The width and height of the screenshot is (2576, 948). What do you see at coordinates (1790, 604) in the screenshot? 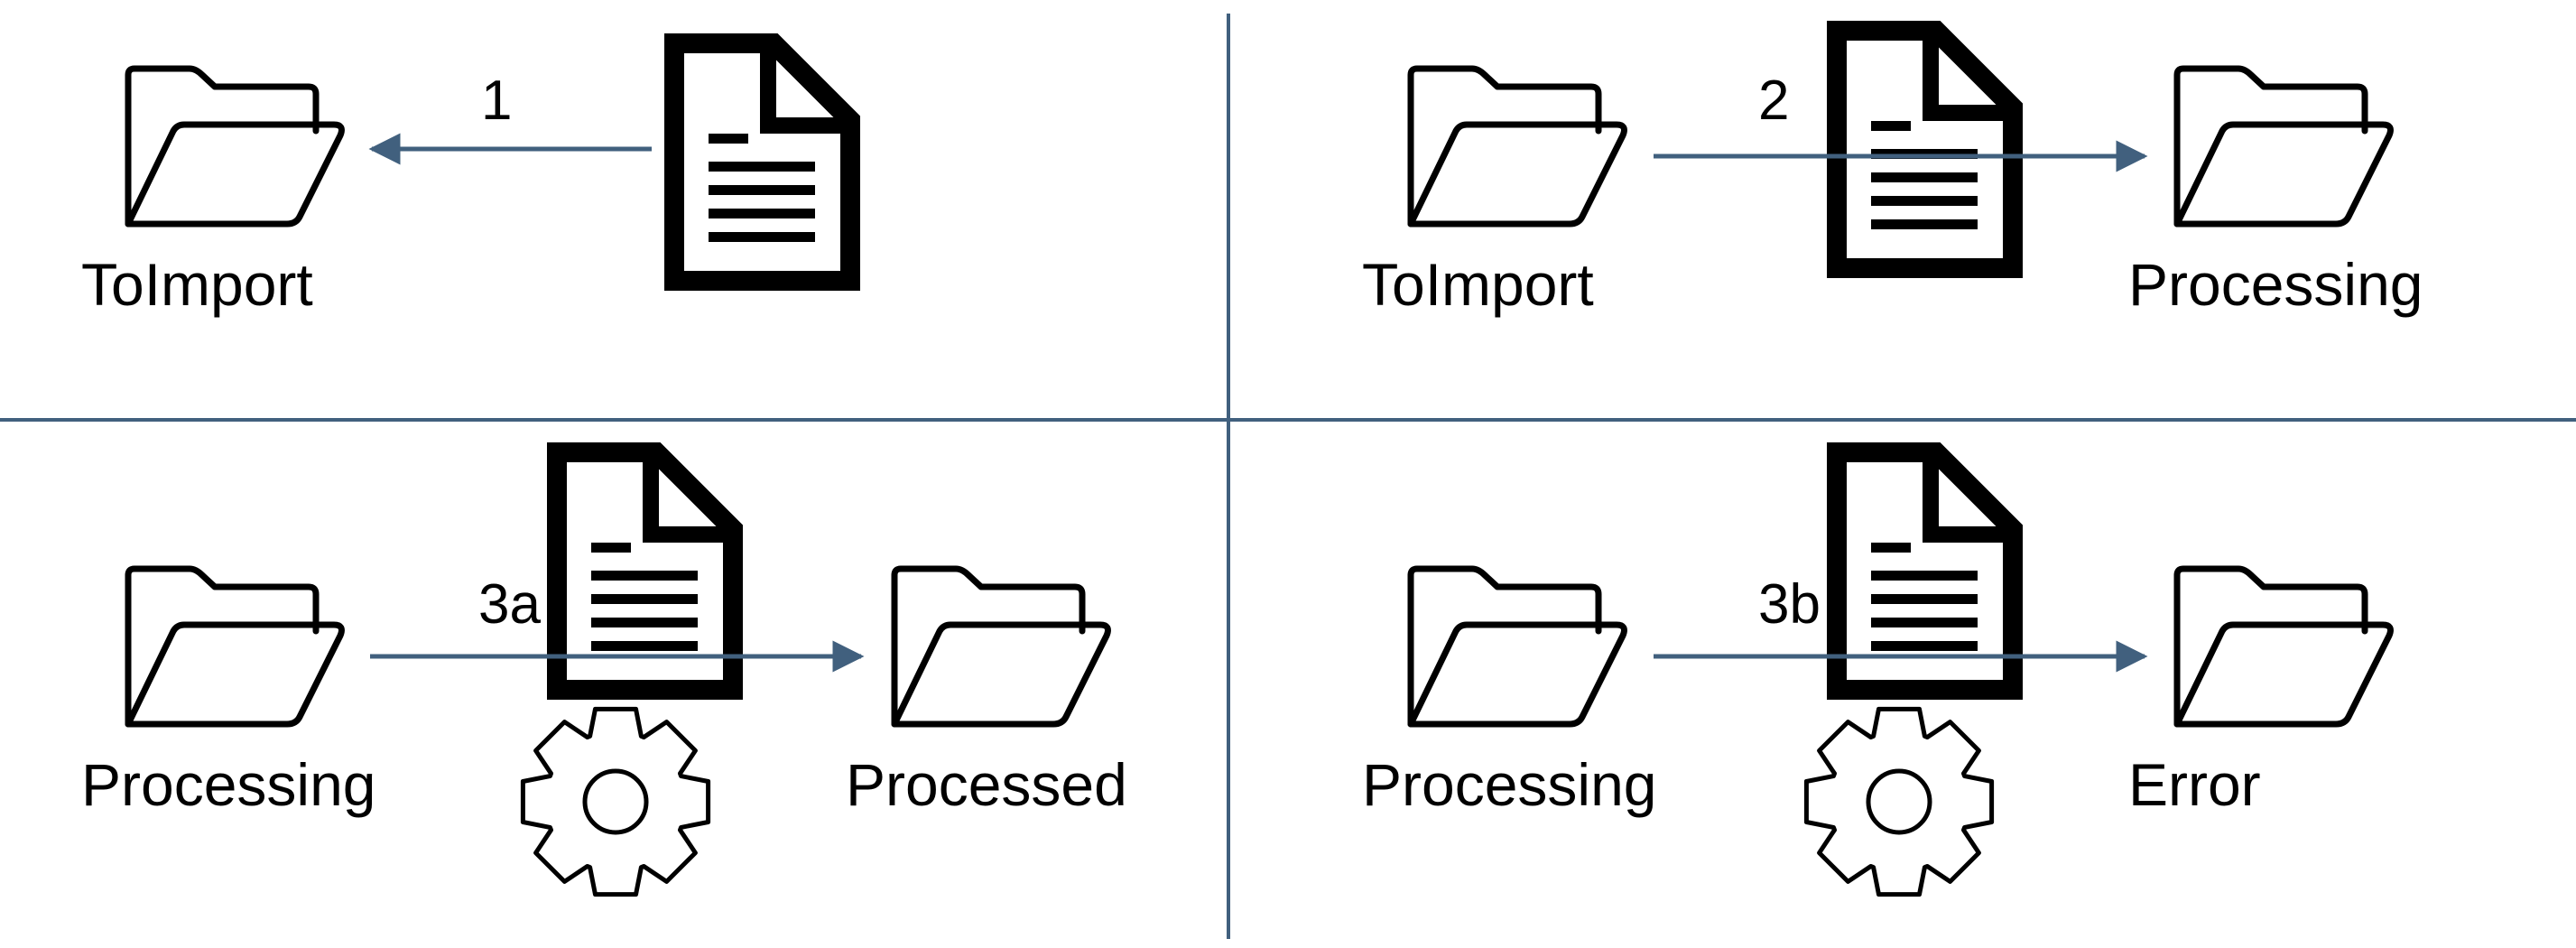
I see `step-label-3b: 3b` at bounding box center [1790, 604].